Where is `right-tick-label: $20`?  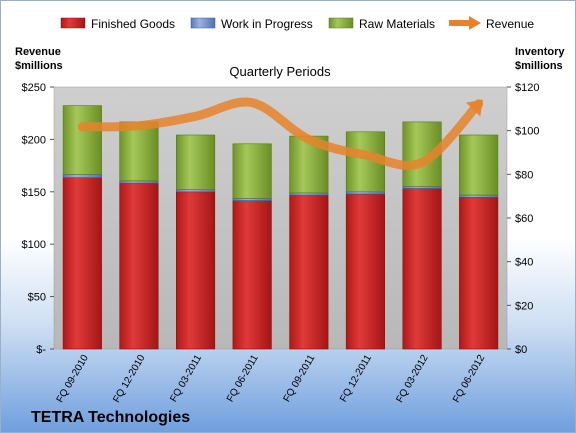 right-tick-label: $20 is located at coordinates (524, 306).